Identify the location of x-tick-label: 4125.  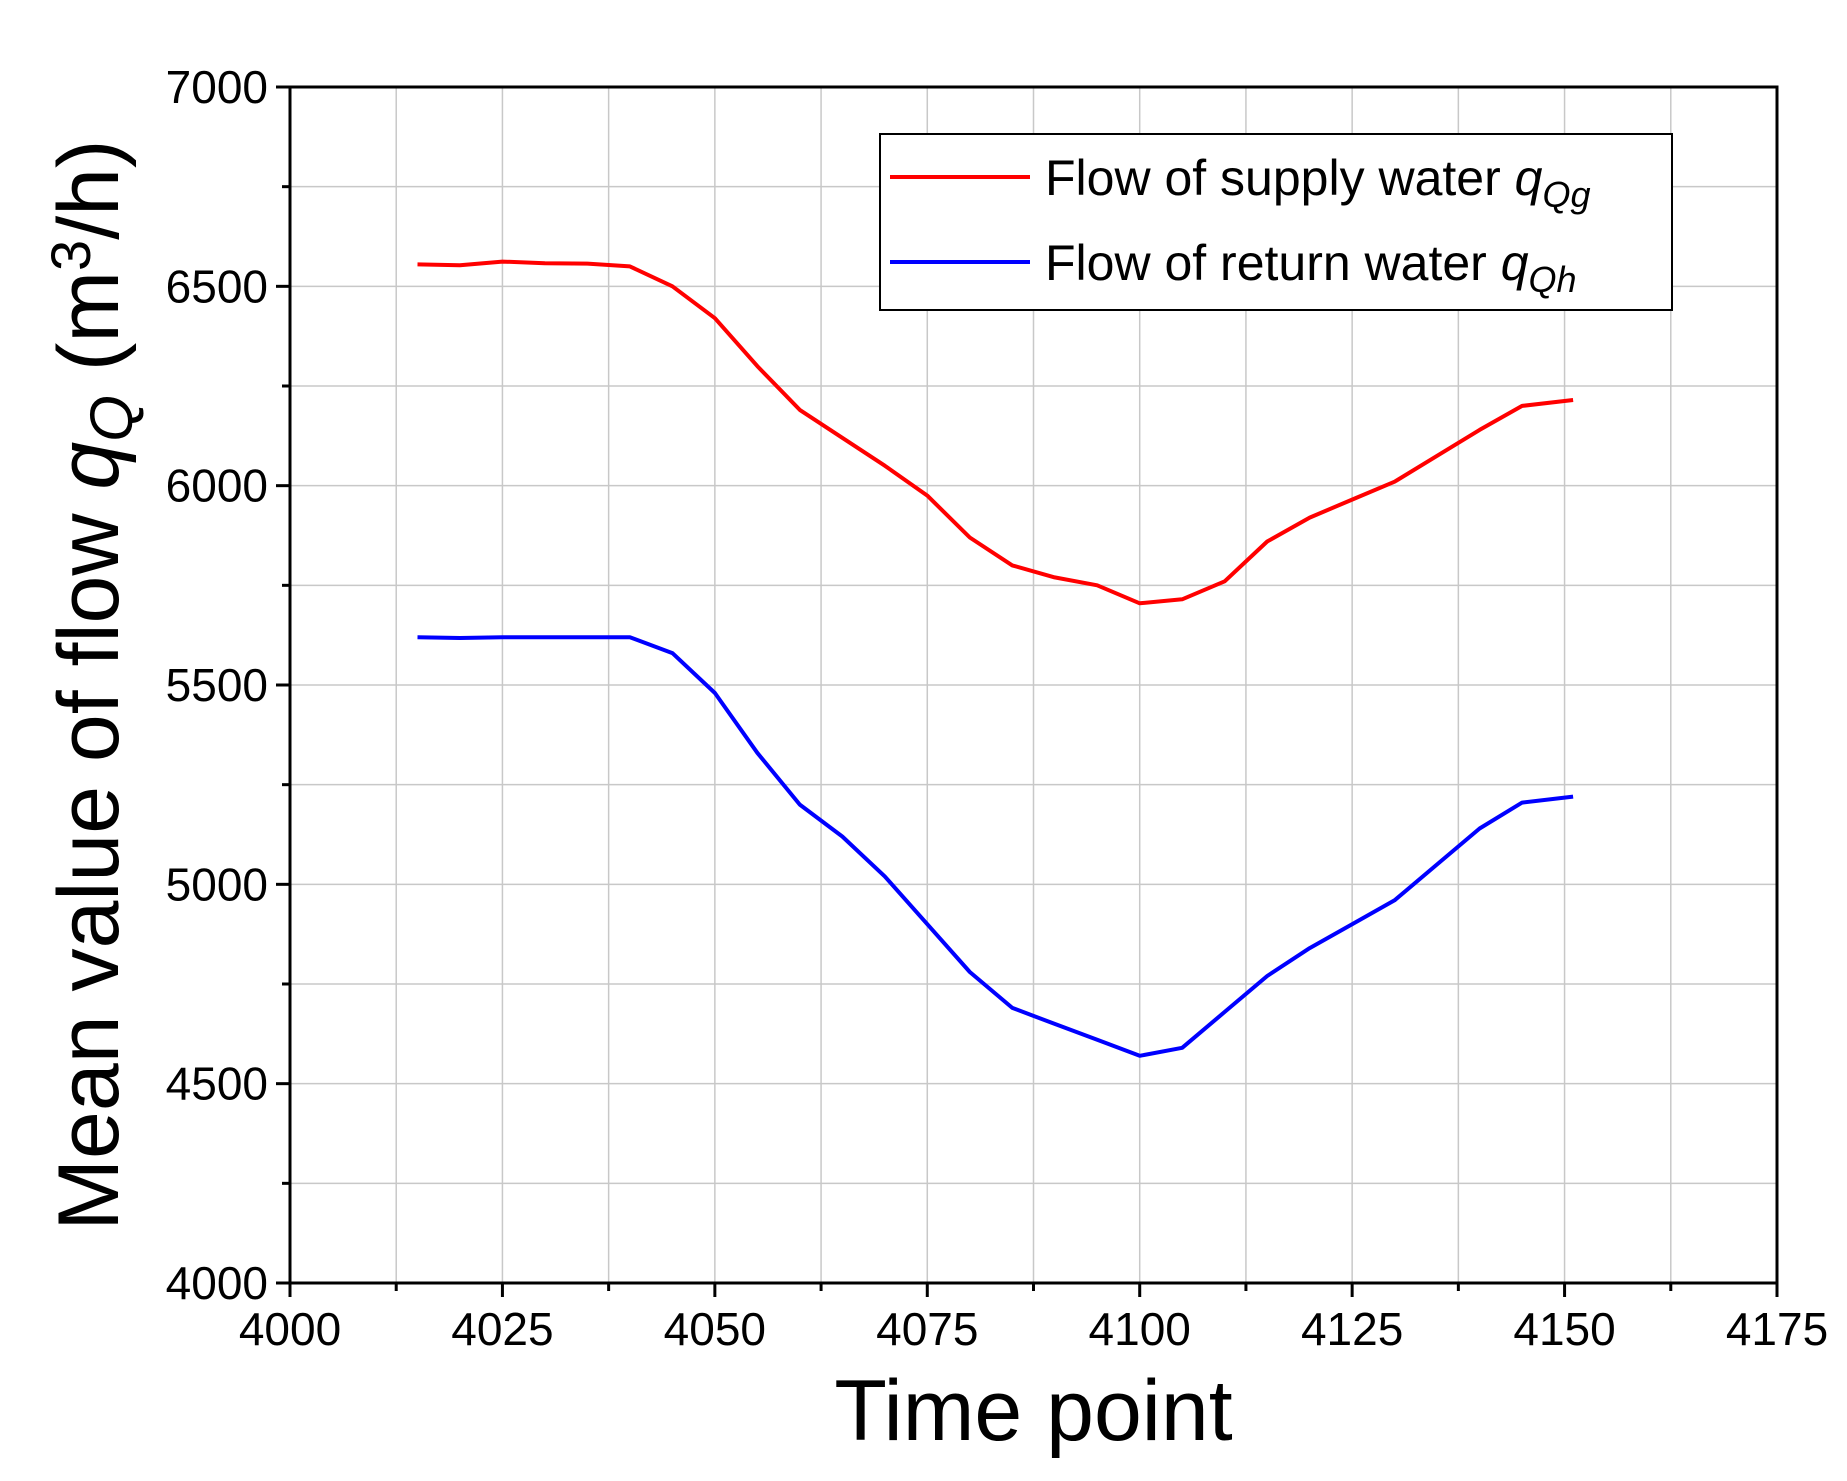
(1352, 1329).